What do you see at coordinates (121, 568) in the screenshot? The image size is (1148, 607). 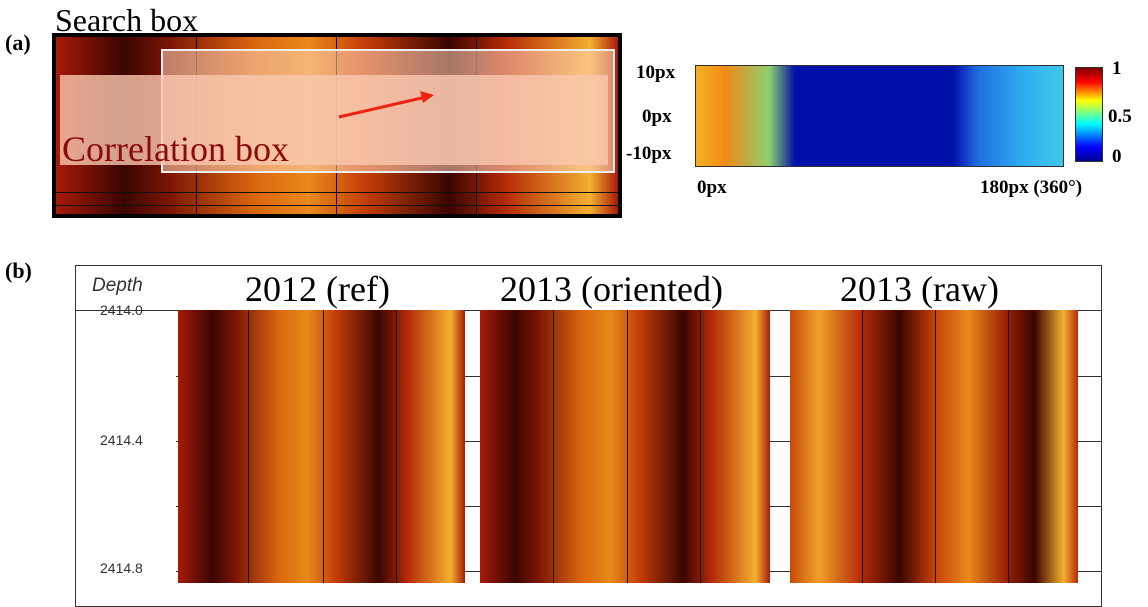 I see `depth-label: 2414.8` at bounding box center [121, 568].